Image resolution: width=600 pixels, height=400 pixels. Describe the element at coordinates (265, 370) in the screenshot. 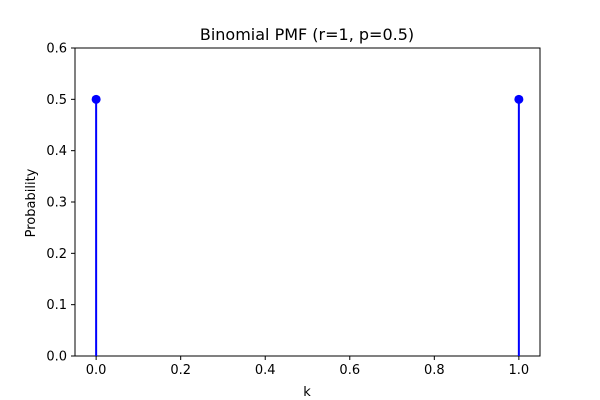

I see `x-tick-label: 0.4` at that location.